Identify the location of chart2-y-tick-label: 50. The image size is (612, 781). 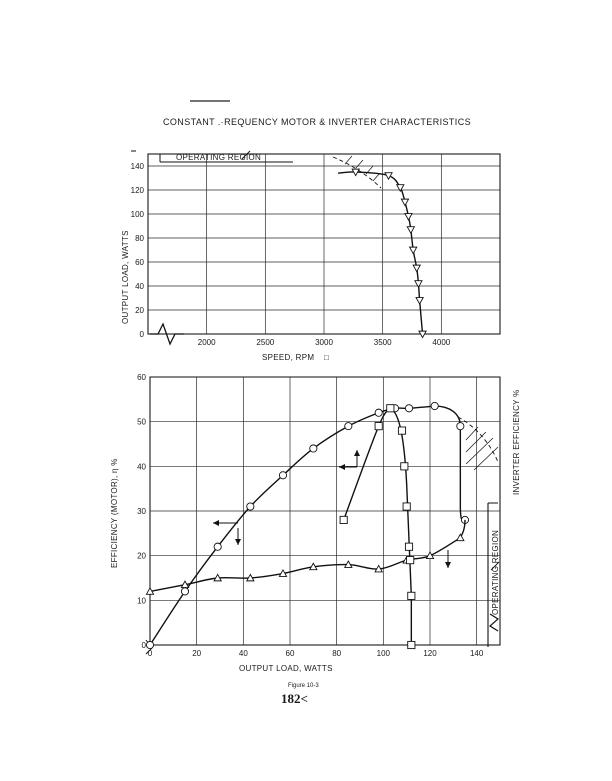
(141, 422).